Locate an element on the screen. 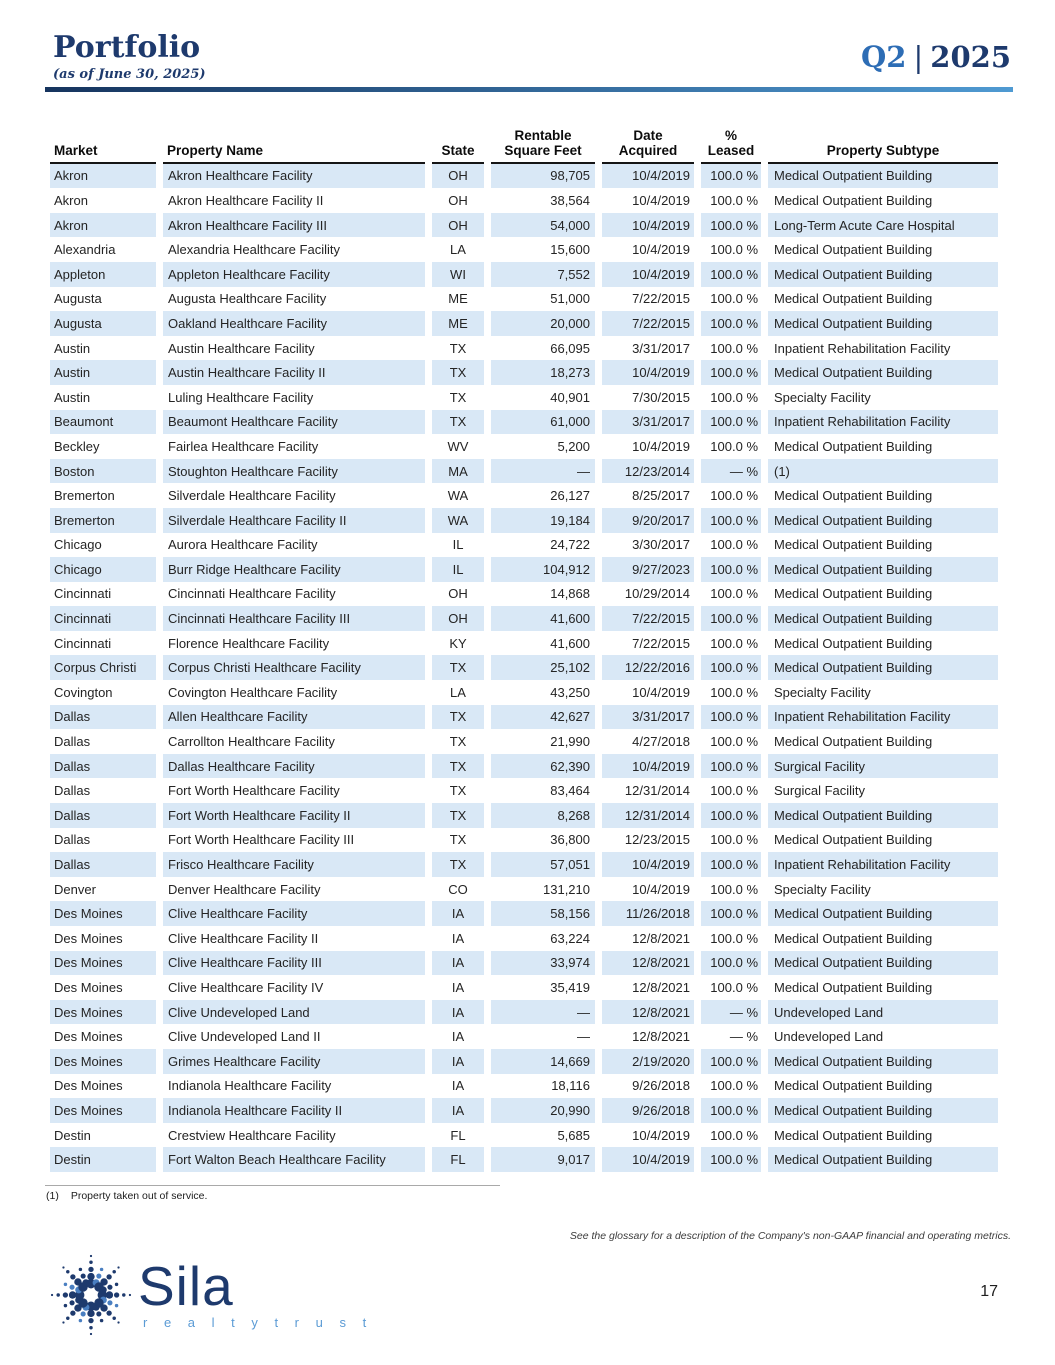 The height and width of the screenshot is (1365, 1055). cell-property-name: Fort Walton Beach Healthcare Facility is located at coordinates (294, 1159).